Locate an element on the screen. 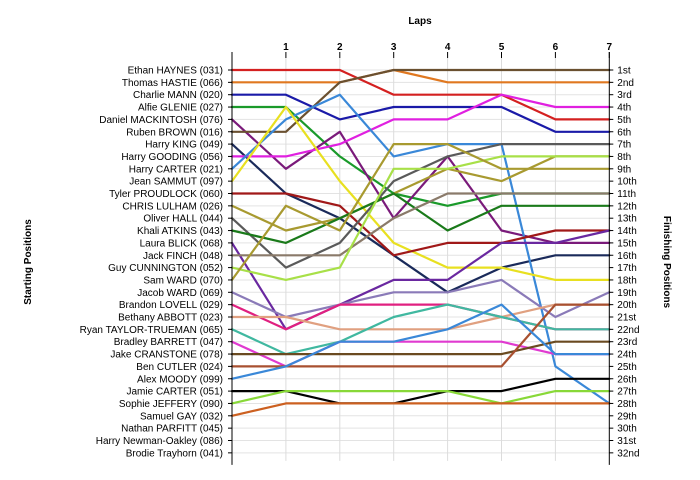 Image resolution: width=700 pixels, height=480 pixels. finishing-position-label: 31st is located at coordinates (626, 441).